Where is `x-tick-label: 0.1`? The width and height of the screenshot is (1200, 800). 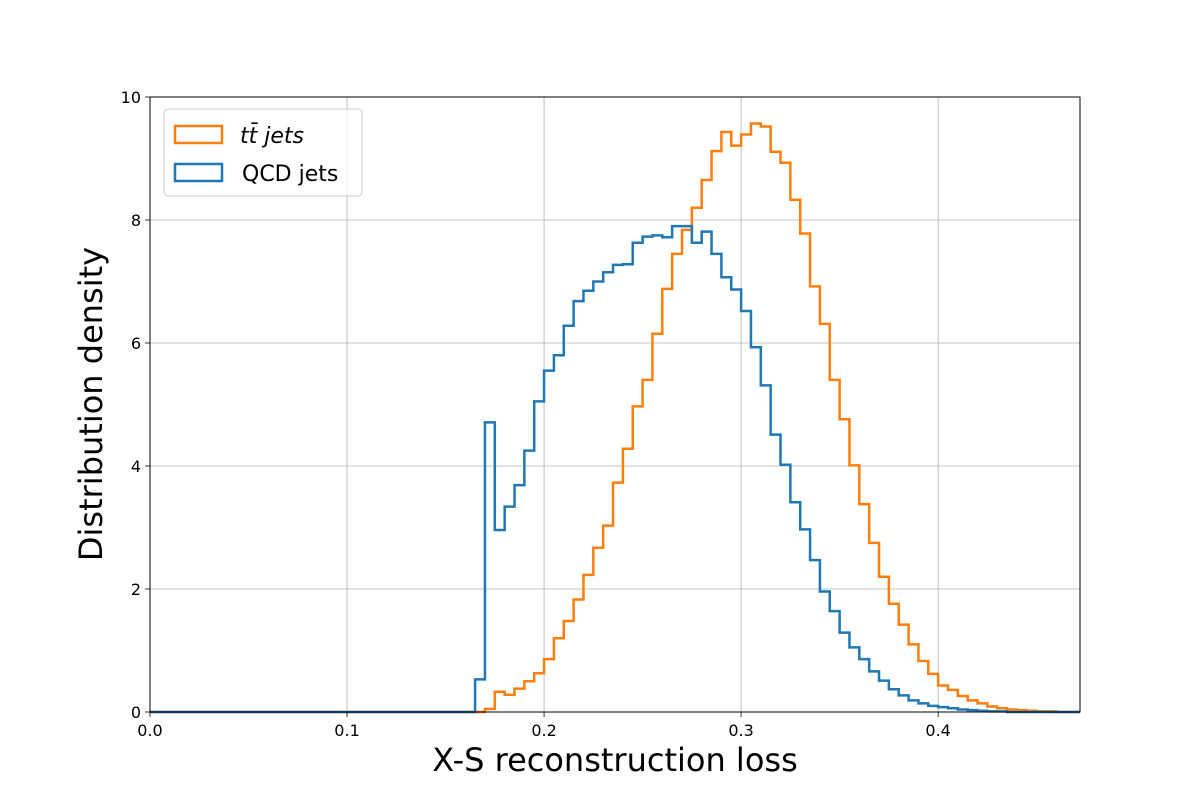
x-tick-label: 0.1 is located at coordinates (346, 730).